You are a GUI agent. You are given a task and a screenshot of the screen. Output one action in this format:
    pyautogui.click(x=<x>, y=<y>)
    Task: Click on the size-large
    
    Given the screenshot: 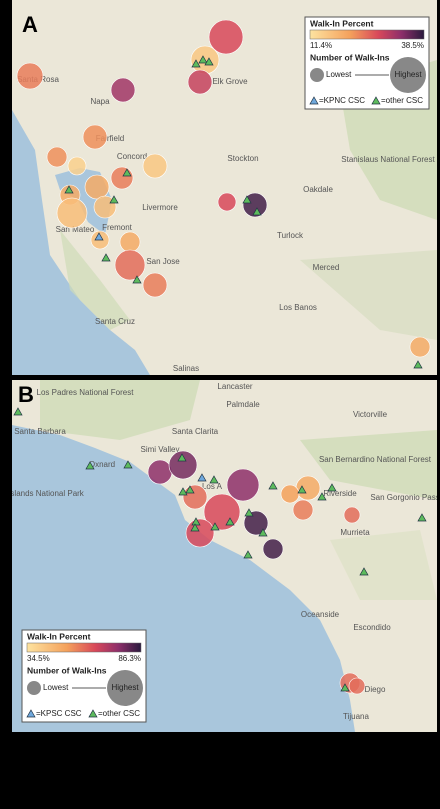 What is the action you would take?
    pyautogui.click(x=125, y=688)
    